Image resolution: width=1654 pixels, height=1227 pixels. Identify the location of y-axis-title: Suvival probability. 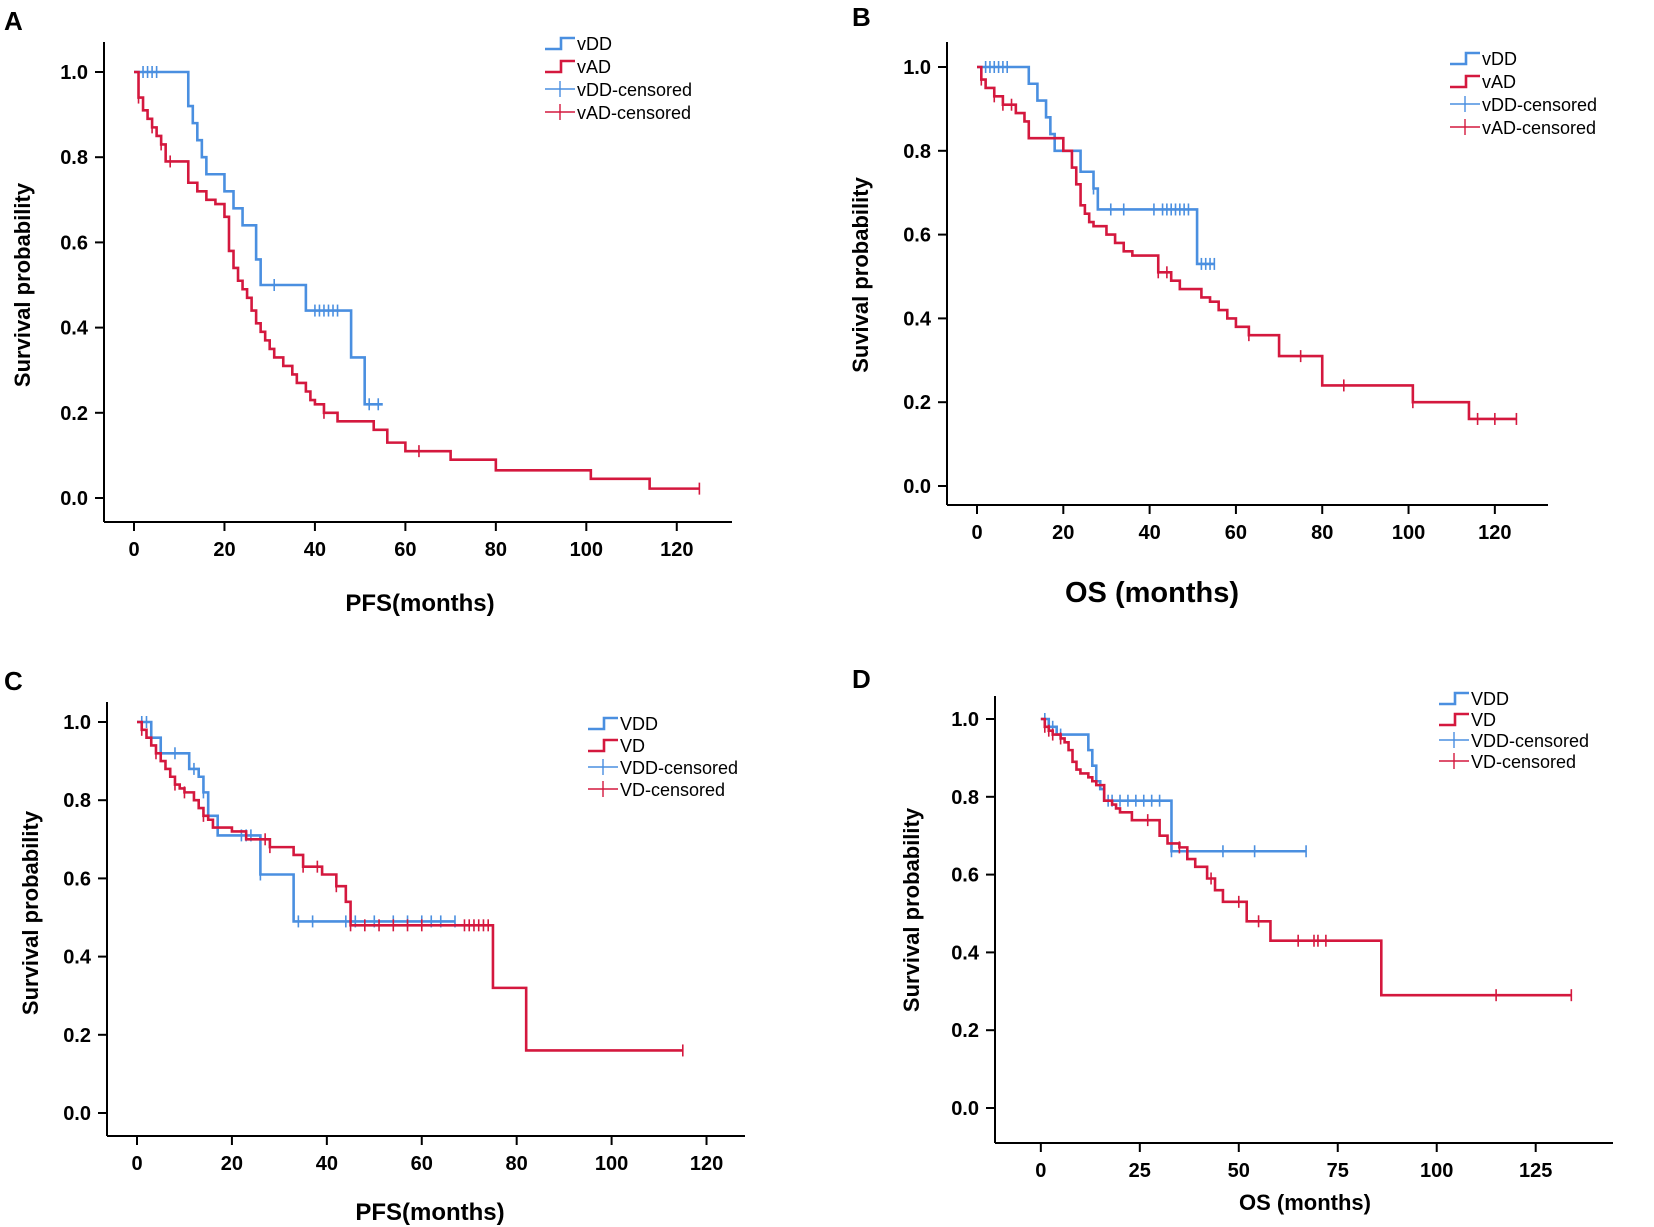
(860, 274).